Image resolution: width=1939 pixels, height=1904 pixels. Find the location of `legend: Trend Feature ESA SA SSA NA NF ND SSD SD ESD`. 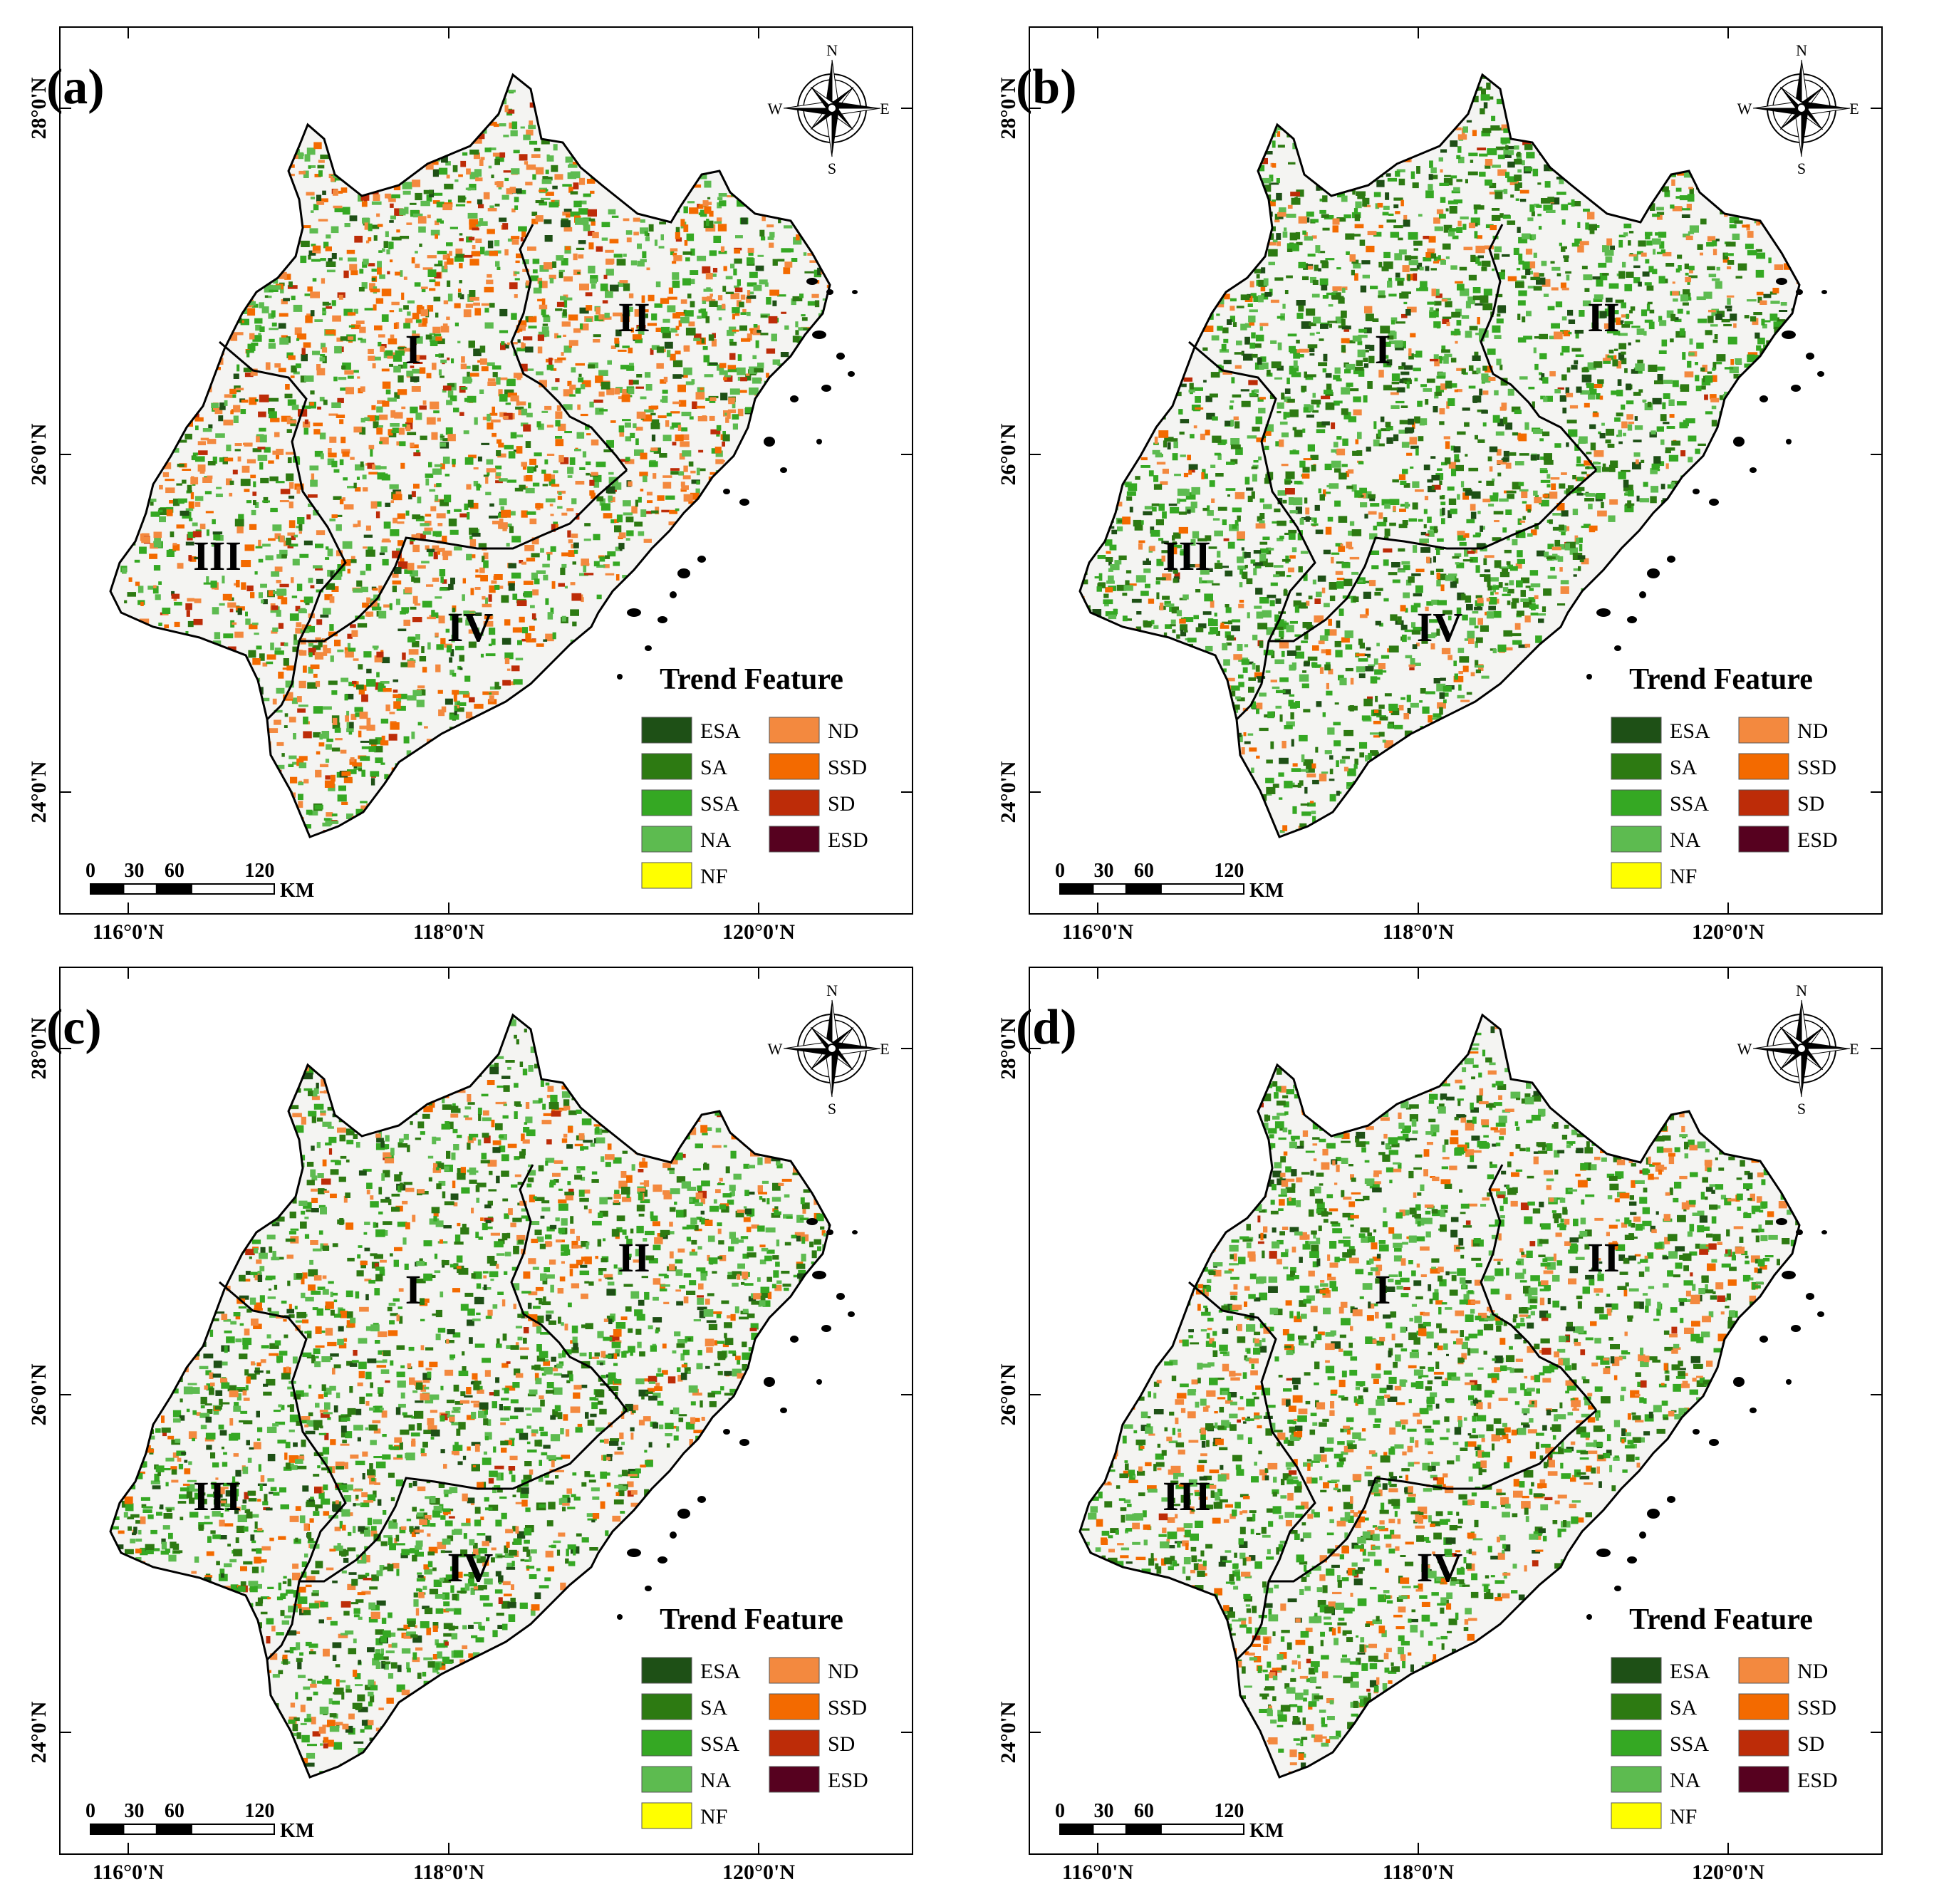

legend: Trend Feature ESA SA SSA NA NF ND SSD SD ESD is located at coordinates (1724, 776).